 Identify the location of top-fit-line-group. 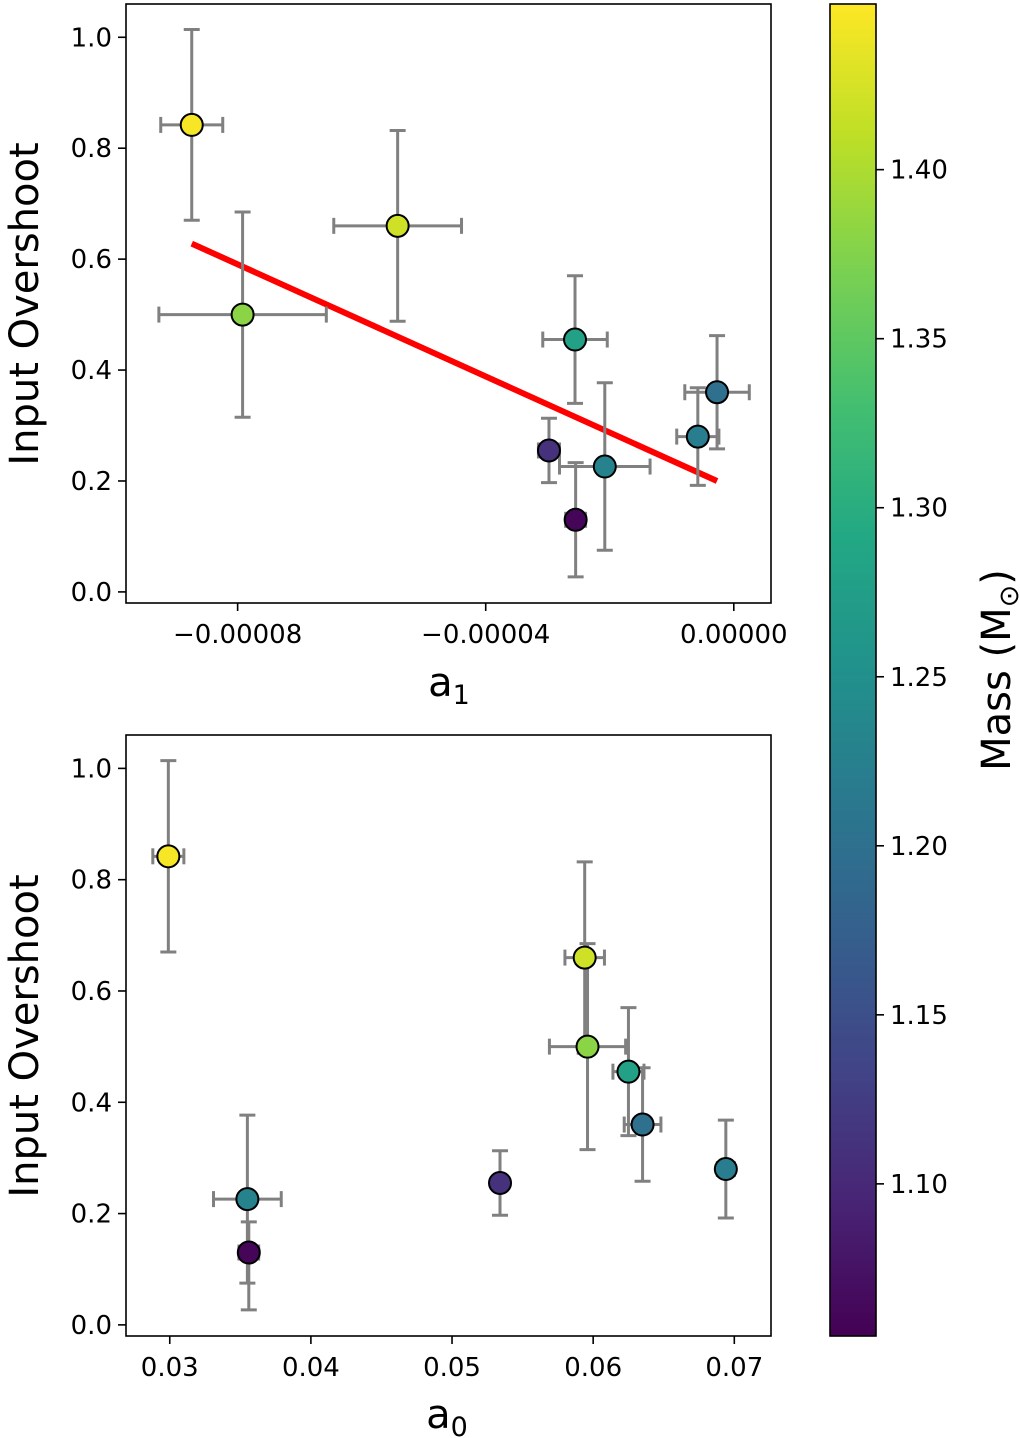
(454, 362).